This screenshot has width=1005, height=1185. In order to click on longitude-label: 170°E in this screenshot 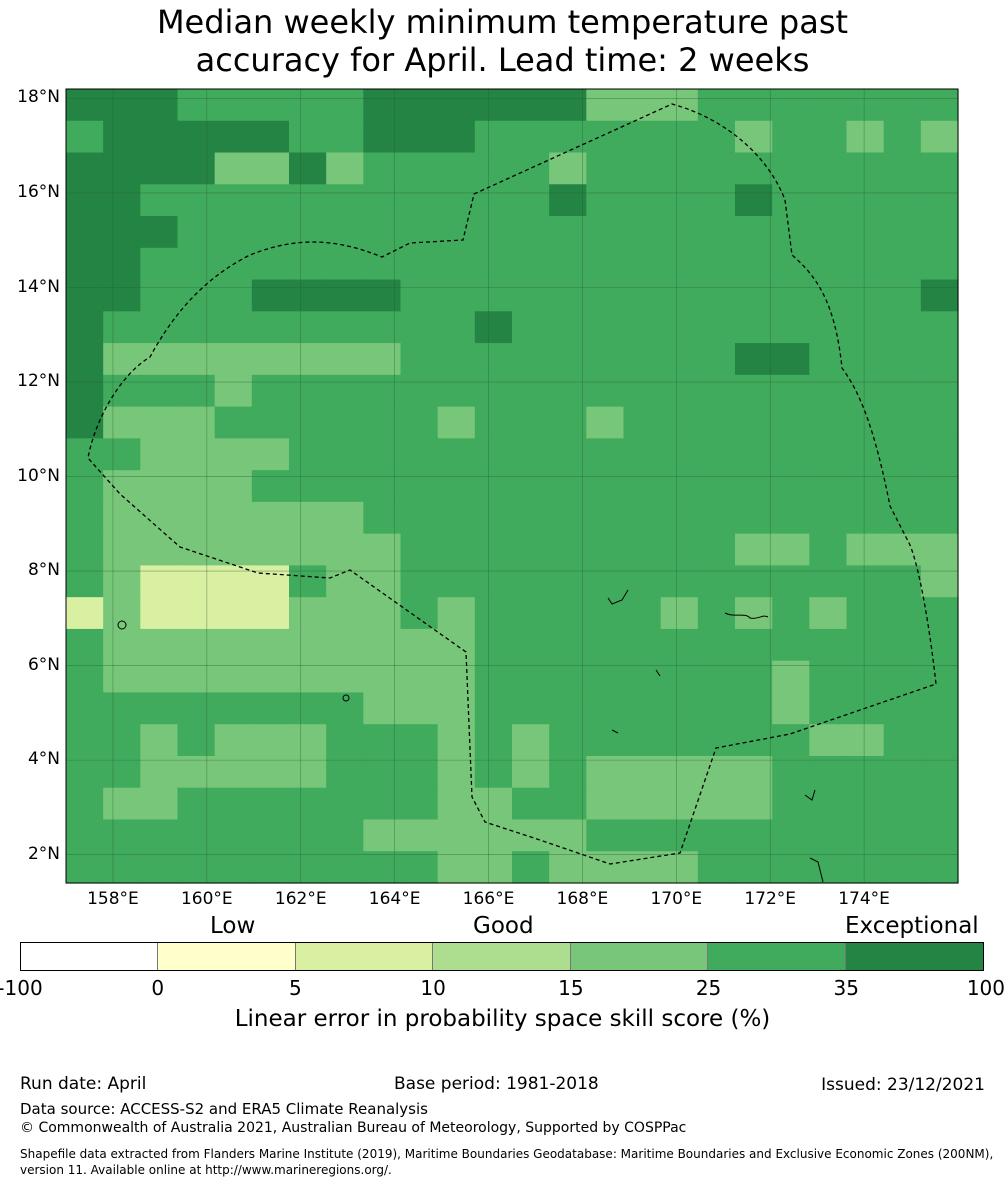, I will do `click(676, 899)`.